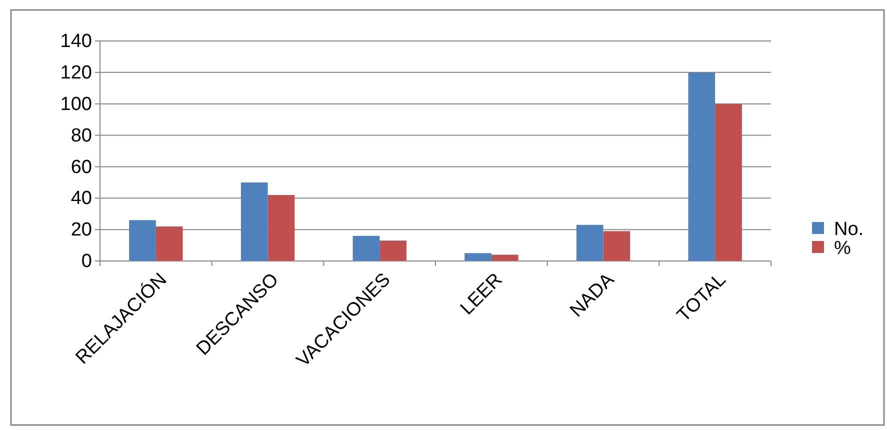 The image size is (887, 430). What do you see at coordinates (842, 248) in the screenshot?
I see `legend-label: %` at bounding box center [842, 248].